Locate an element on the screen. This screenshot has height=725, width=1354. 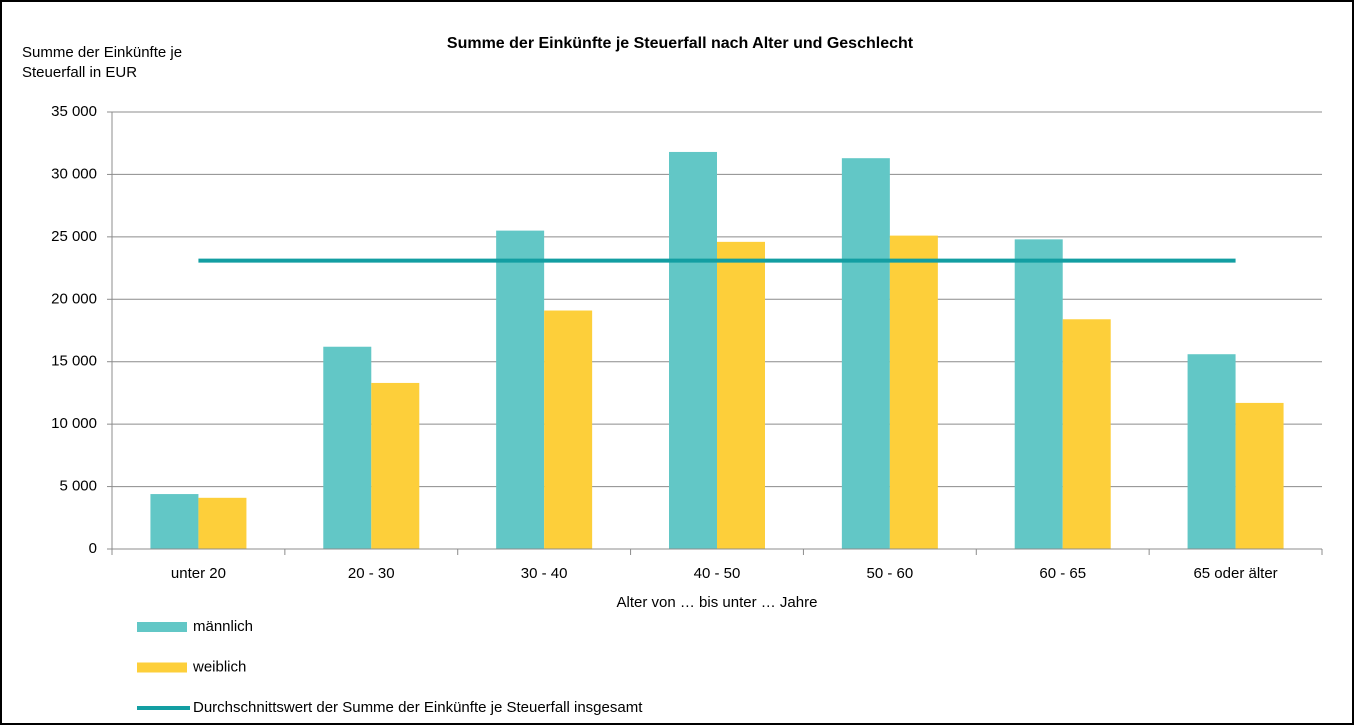
x-tick-label: unter 20 is located at coordinates (198, 573).